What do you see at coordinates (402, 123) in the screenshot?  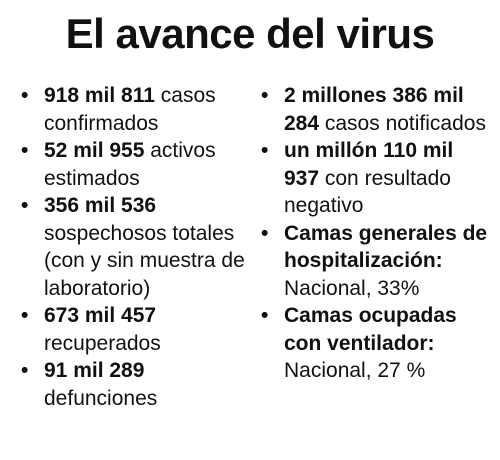 I see `stat-label: casos notificados` at bounding box center [402, 123].